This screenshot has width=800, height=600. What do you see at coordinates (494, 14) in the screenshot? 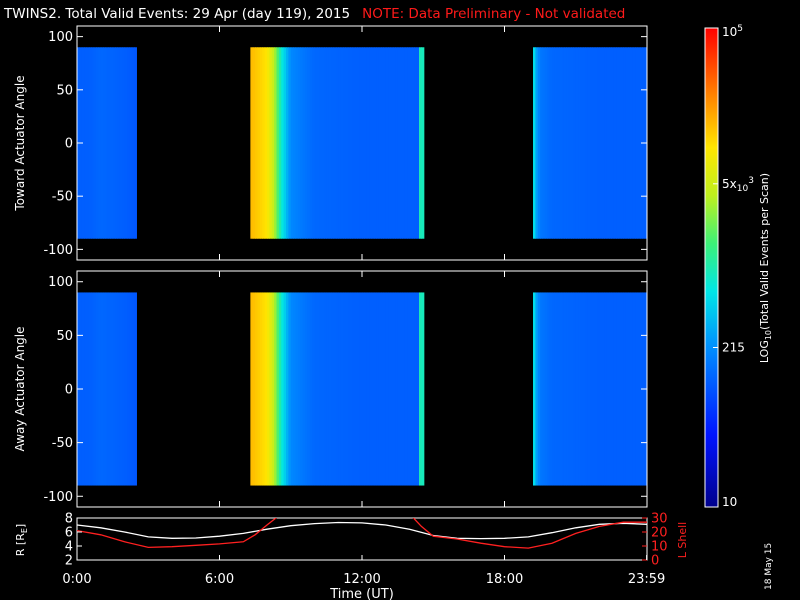
I see `preliminary-note: NOTE: Data Preliminary - Not validated` at bounding box center [494, 14].